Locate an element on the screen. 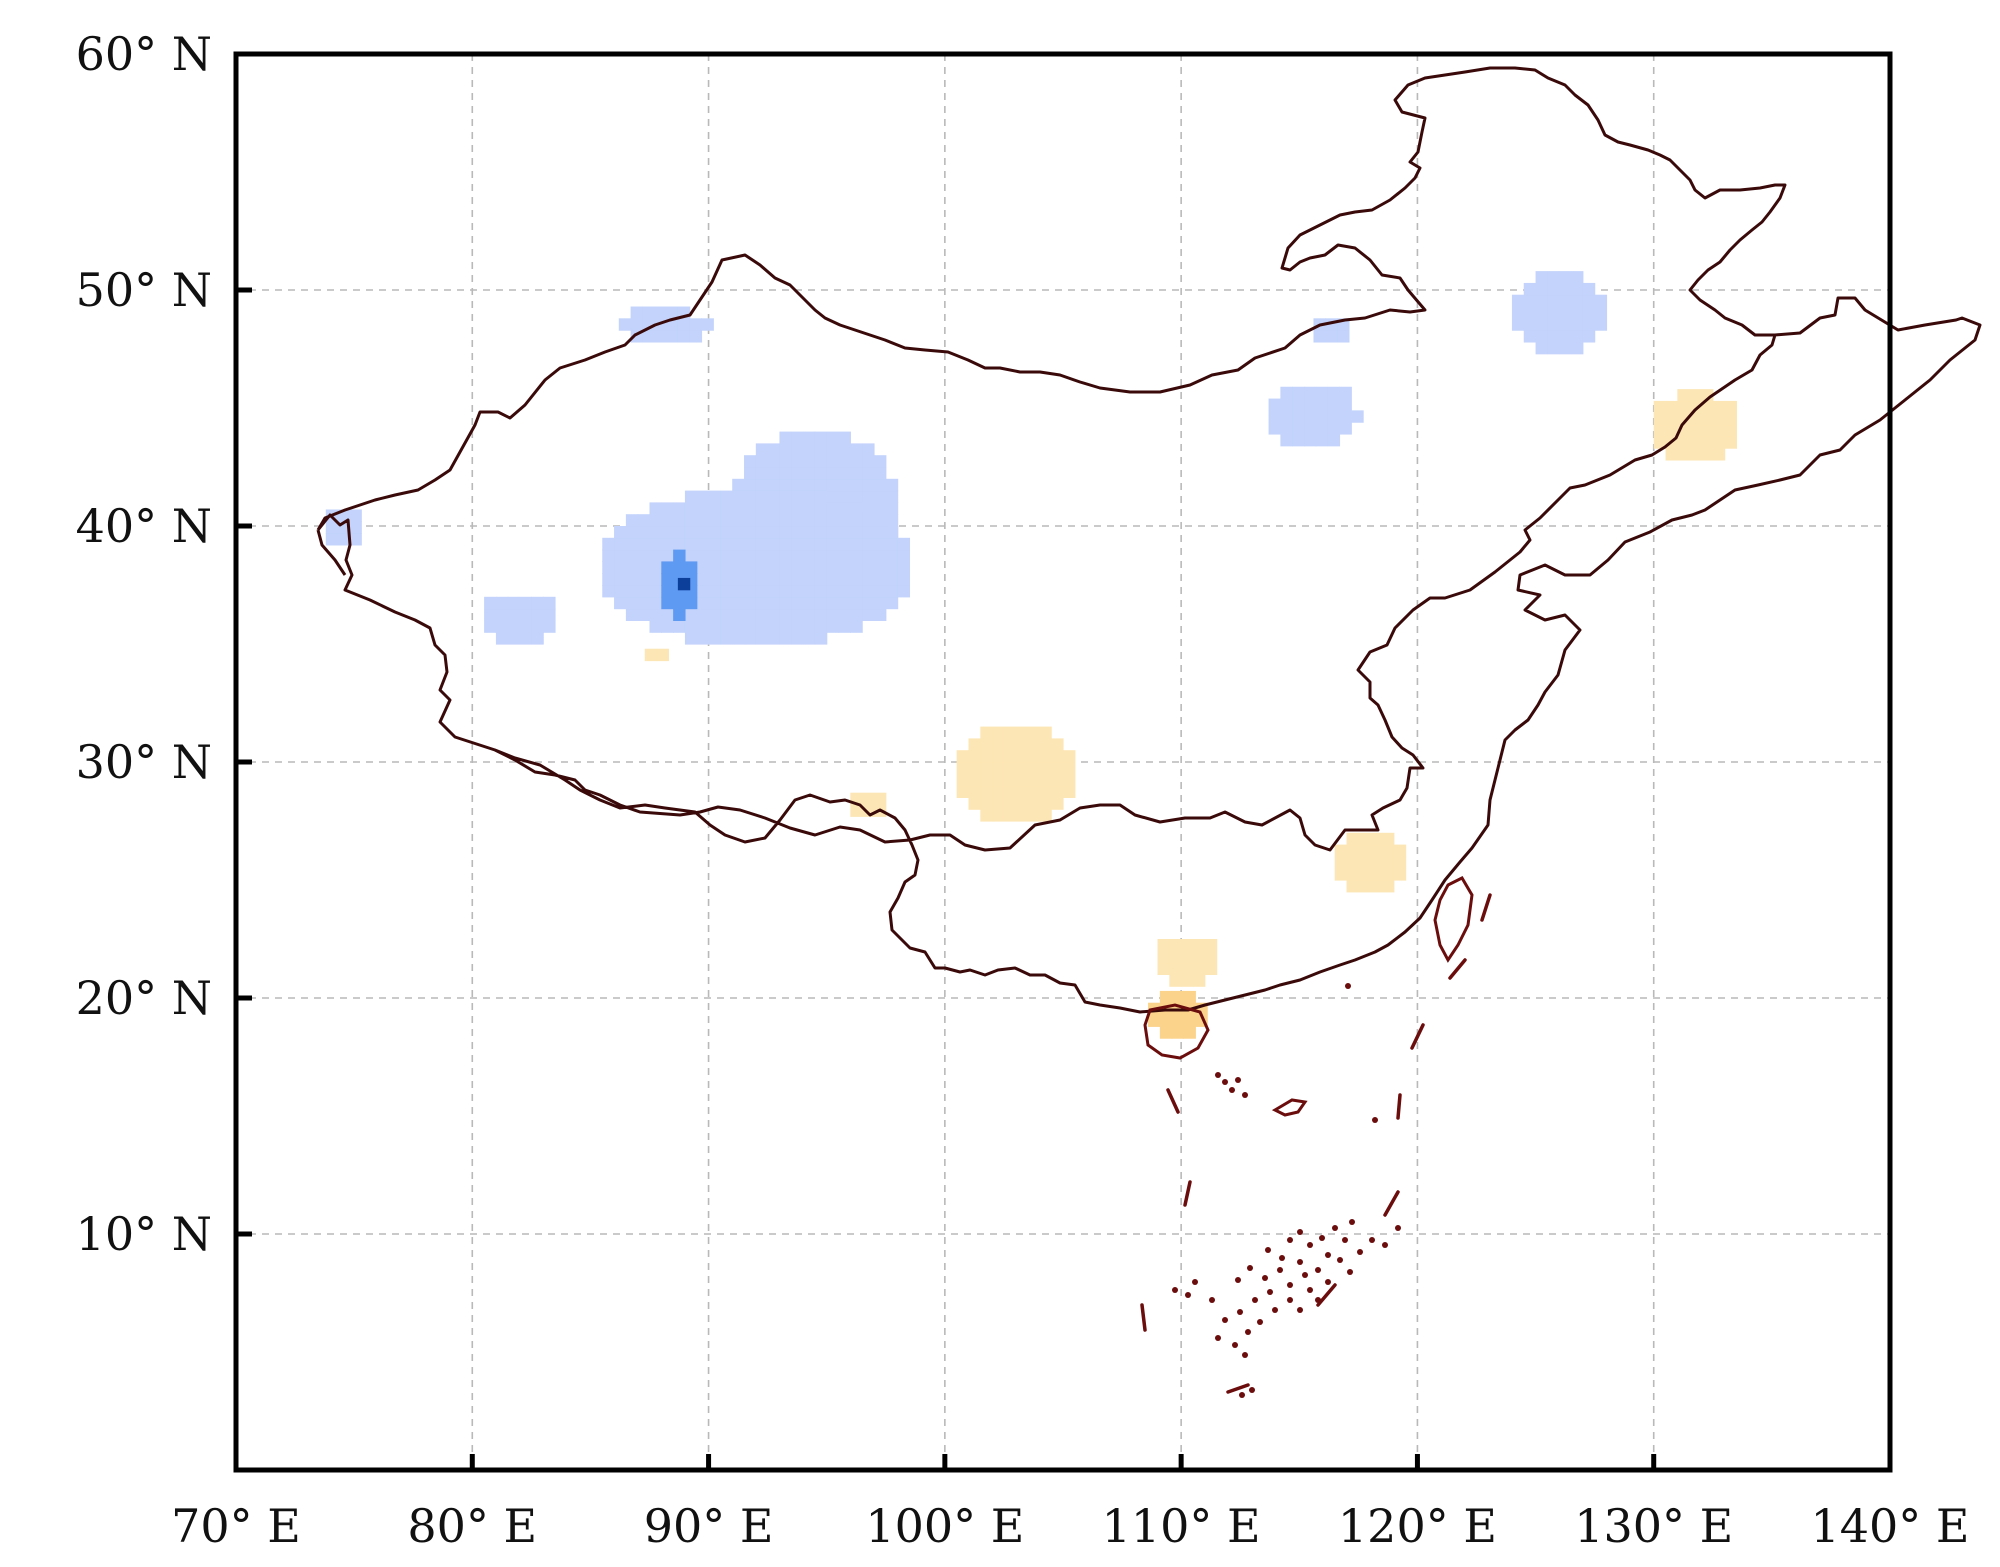 The image size is (2000, 1567). anomaly-northeast-coast is located at coordinates (1695, 425).